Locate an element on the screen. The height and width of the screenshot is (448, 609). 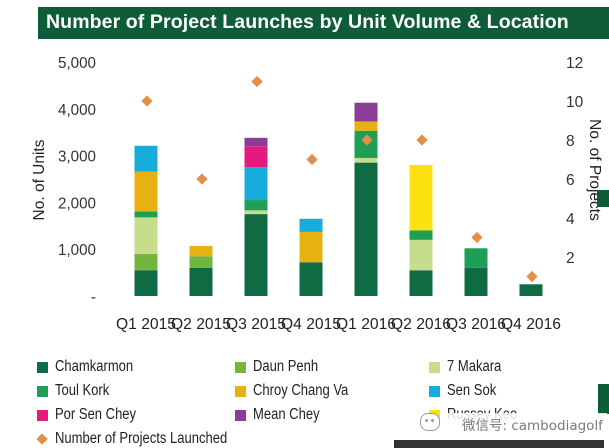
y-right-tick-label: 4 is located at coordinates (570, 219).